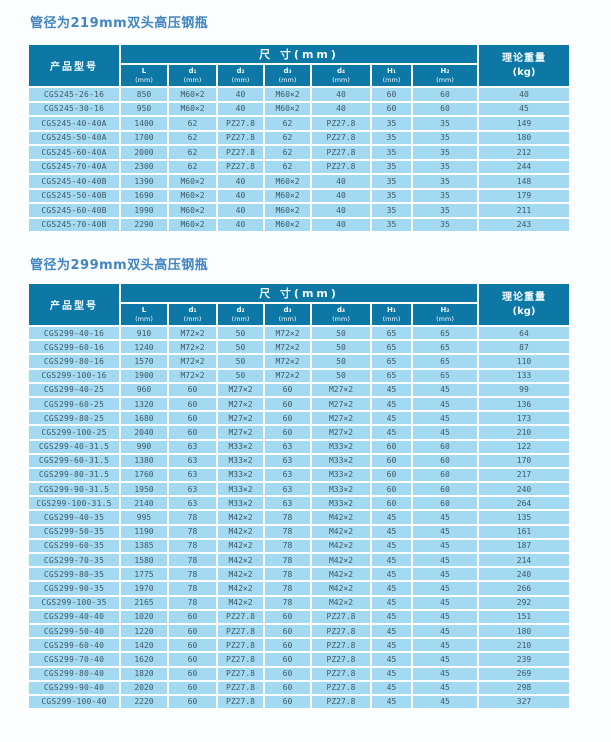 The image size is (611, 742). What do you see at coordinates (299, 645) in the screenshot?
I see `table-row: CGS299-60-40 1420 60 PZ27.8 60 PZ27.8 45 45 210` at bounding box center [299, 645].